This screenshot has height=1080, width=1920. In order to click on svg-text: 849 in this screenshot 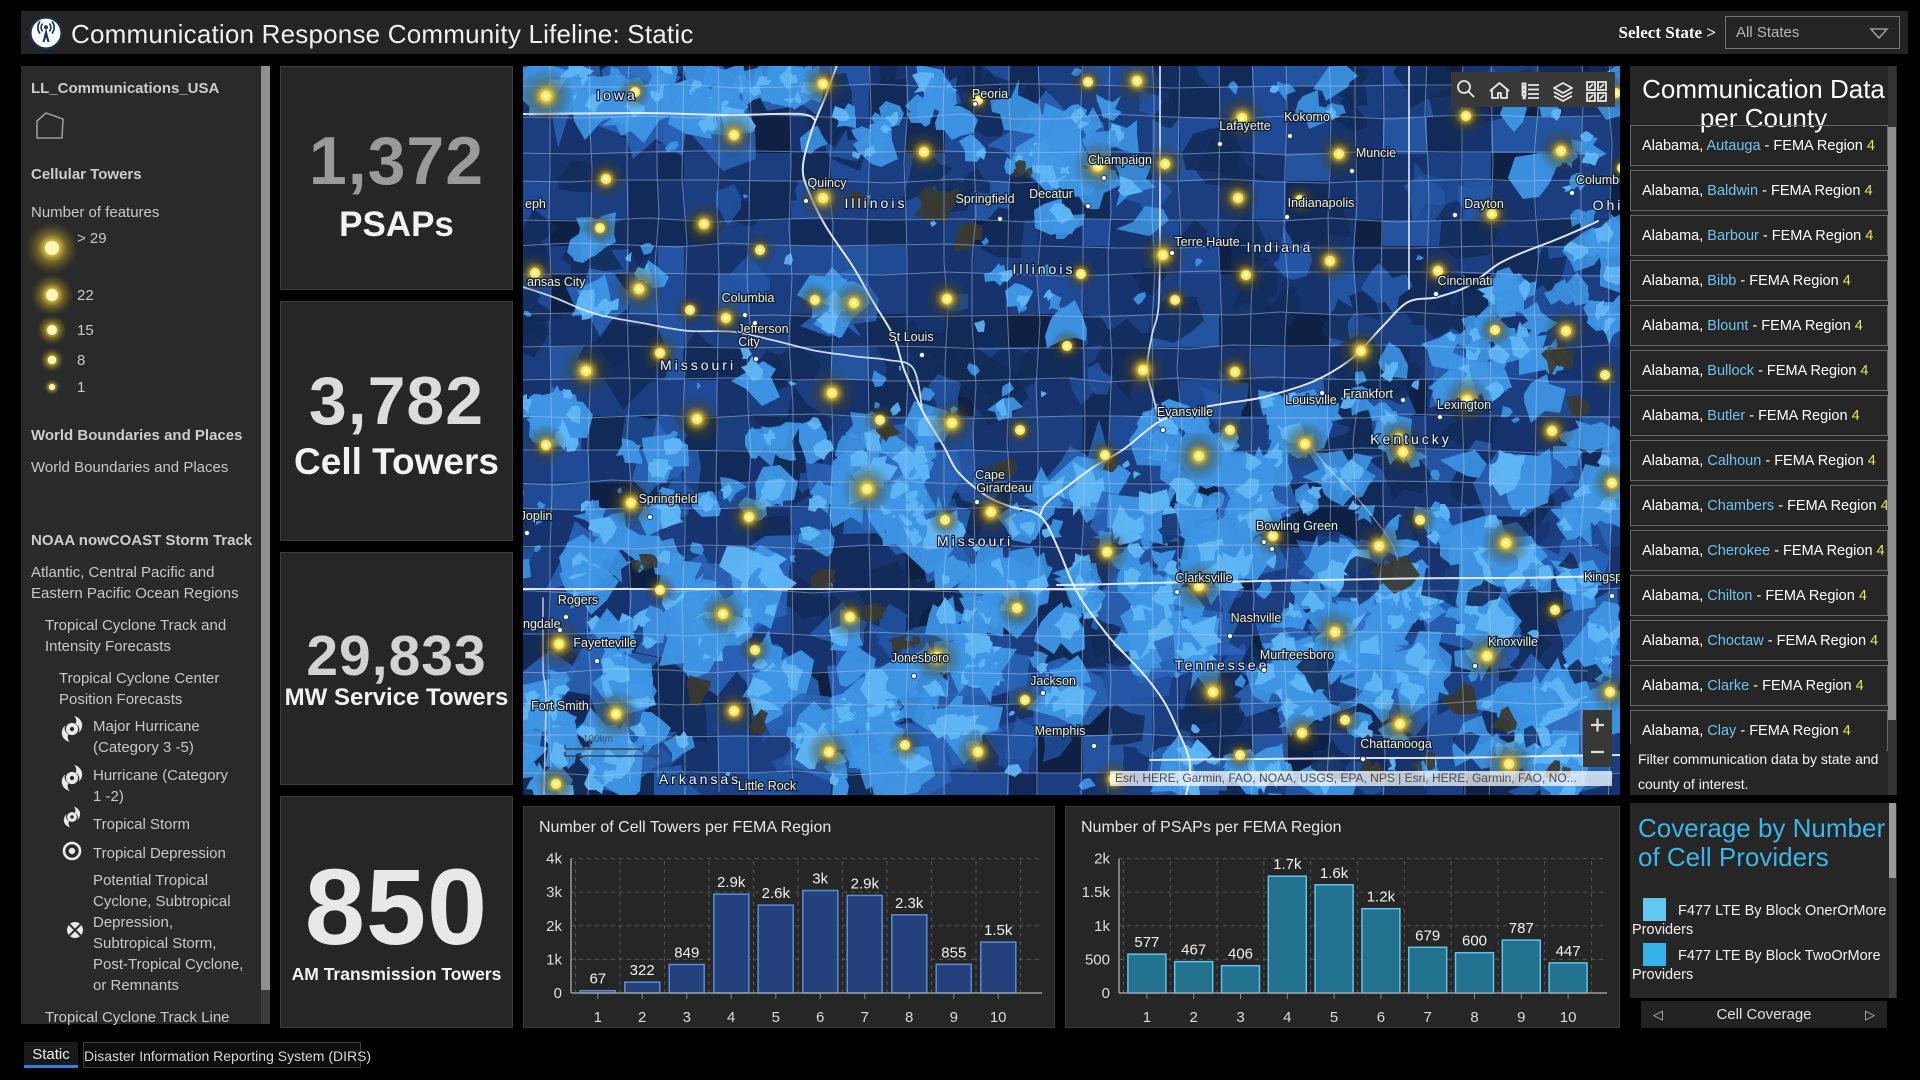, I will do `click(686, 953)`.